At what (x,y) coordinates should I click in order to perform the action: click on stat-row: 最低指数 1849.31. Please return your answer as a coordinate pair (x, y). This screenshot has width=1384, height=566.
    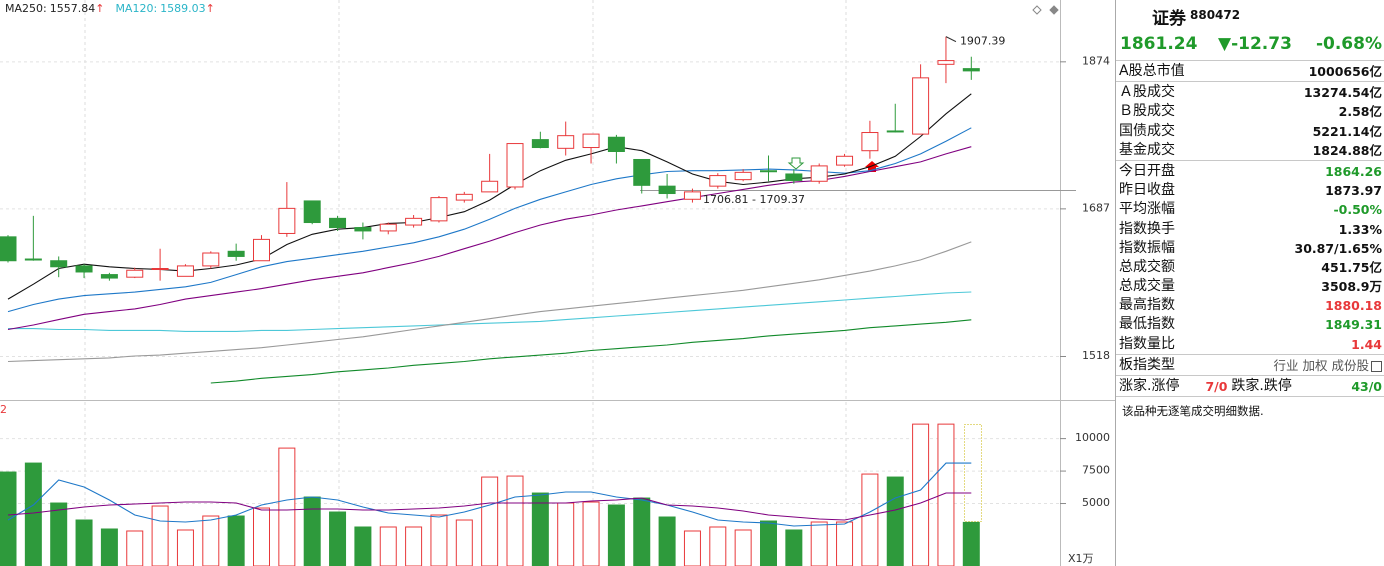
    Looking at the image, I should click on (1250, 324).